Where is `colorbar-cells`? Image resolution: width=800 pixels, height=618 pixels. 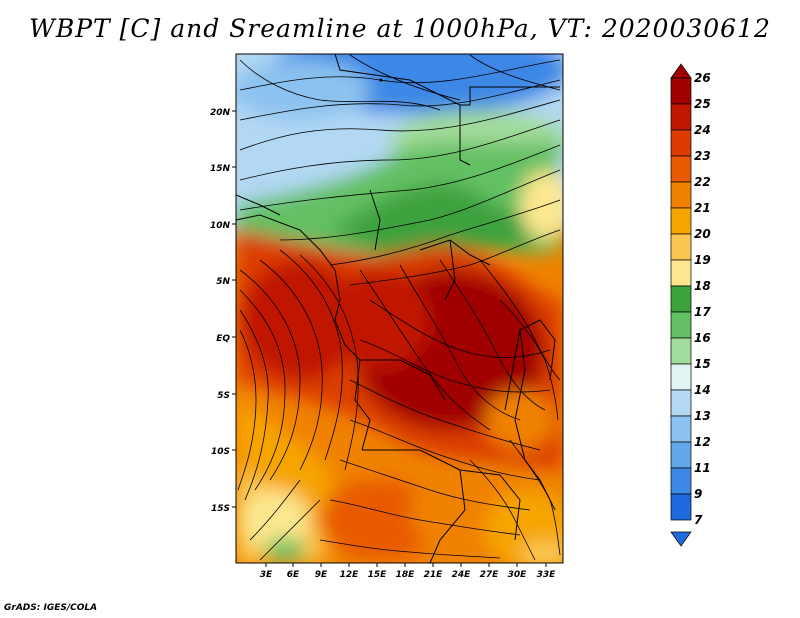 colorbar-cells is located at coordinates (681, 299).